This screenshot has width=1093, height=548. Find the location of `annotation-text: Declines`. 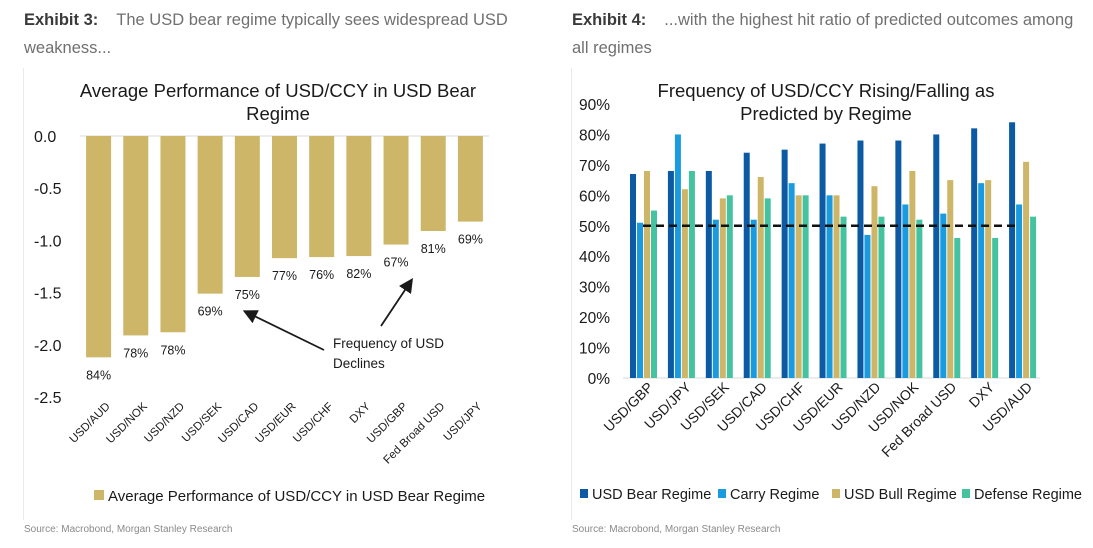

annotation-text: Declines is located at coordinates (359, 363).